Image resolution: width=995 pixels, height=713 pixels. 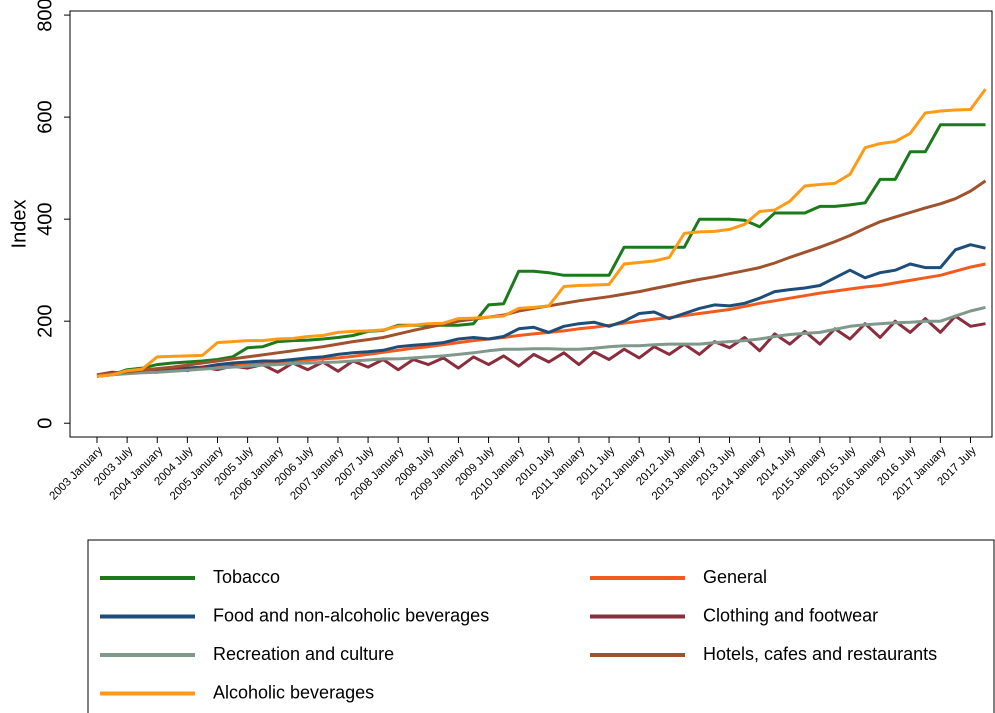 I want to click on y-tick-label: 200, so click(x=45, y=321).